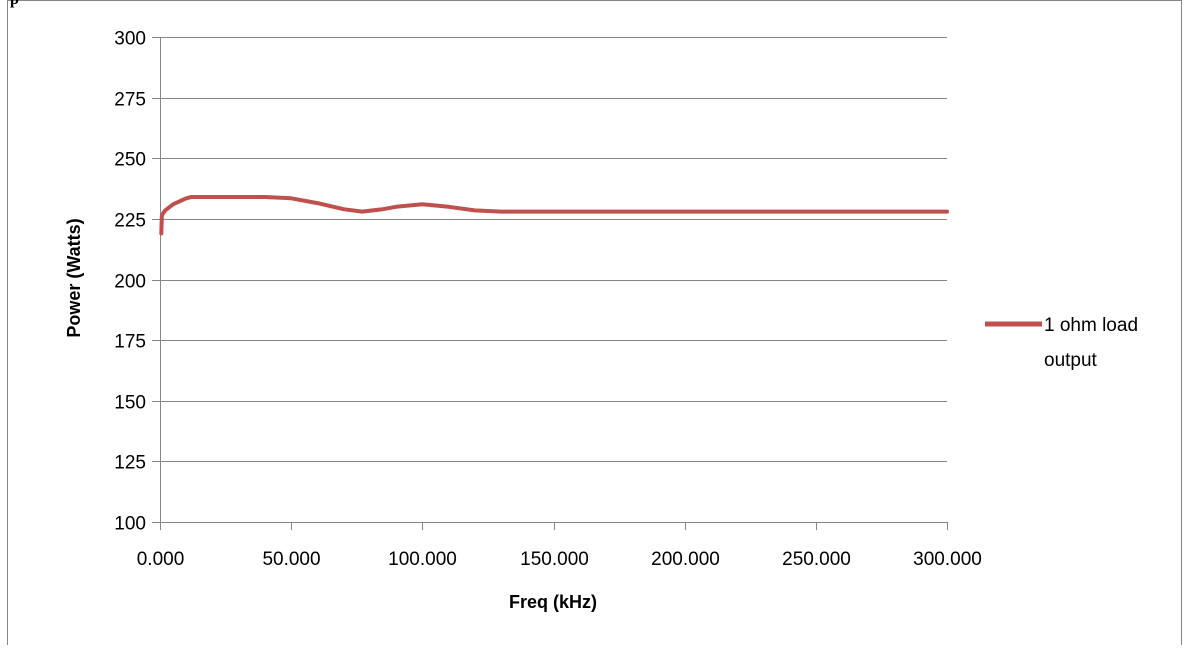  I want to click on series-lines, so click(554, 215).